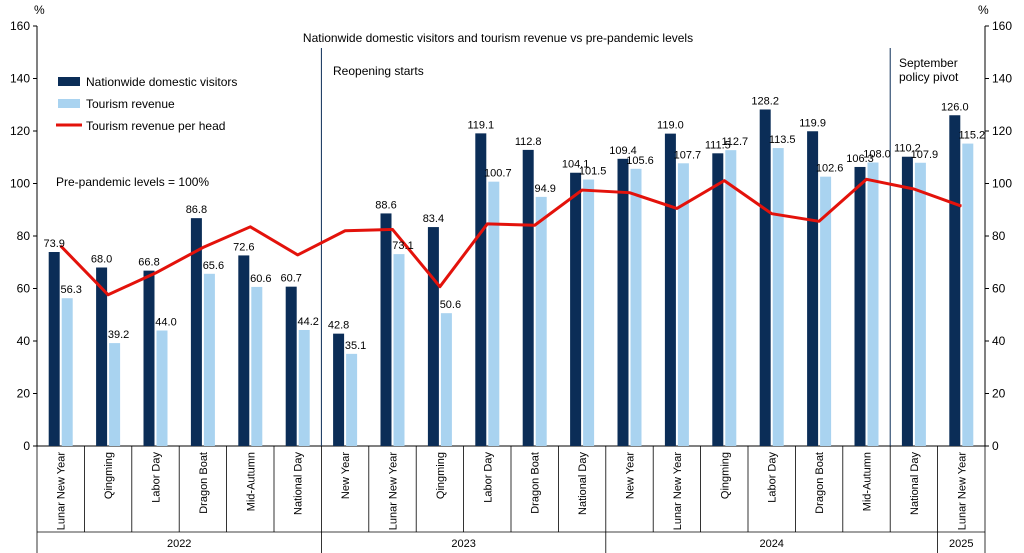 The image size is (1024, 553). What do you see at coordinates (346, 475) in the screenshot?
I see `category-label: New Year` at bounding box center [346, 475].